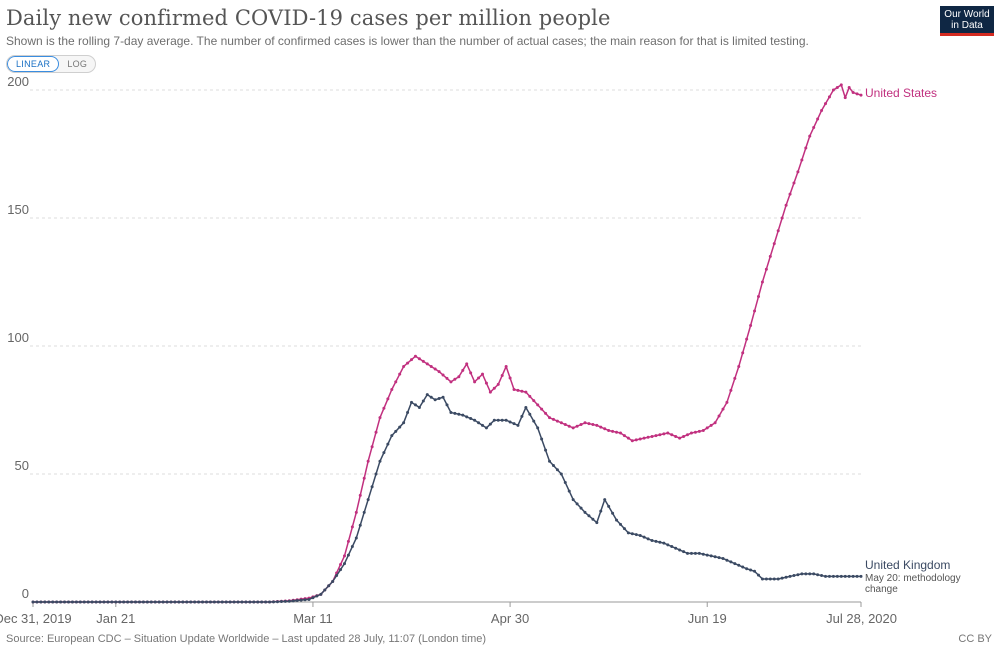  I want to click on license-link: CC BY, so click(975, 639).